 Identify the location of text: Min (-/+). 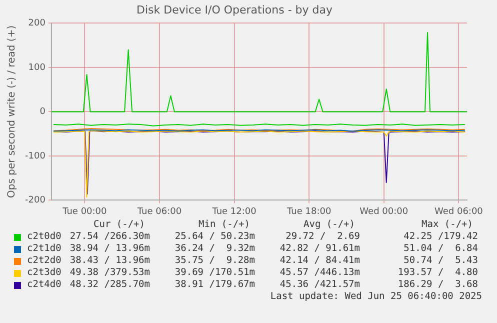
(224, 224).